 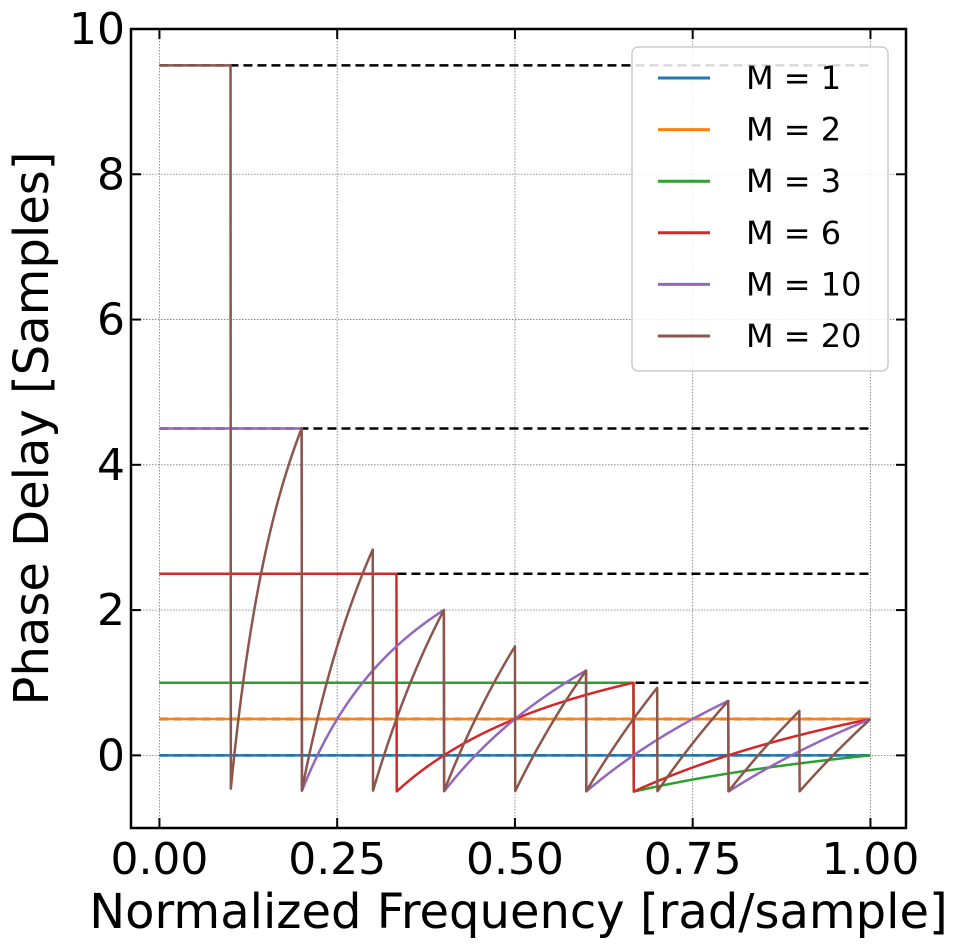 I want to click on x-axis-label: Normalized Frequency [rad/sample], so click(x=518, y=912).